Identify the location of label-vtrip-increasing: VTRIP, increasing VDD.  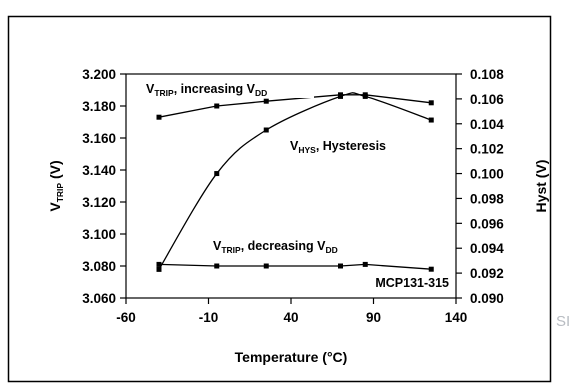
(206, 90).